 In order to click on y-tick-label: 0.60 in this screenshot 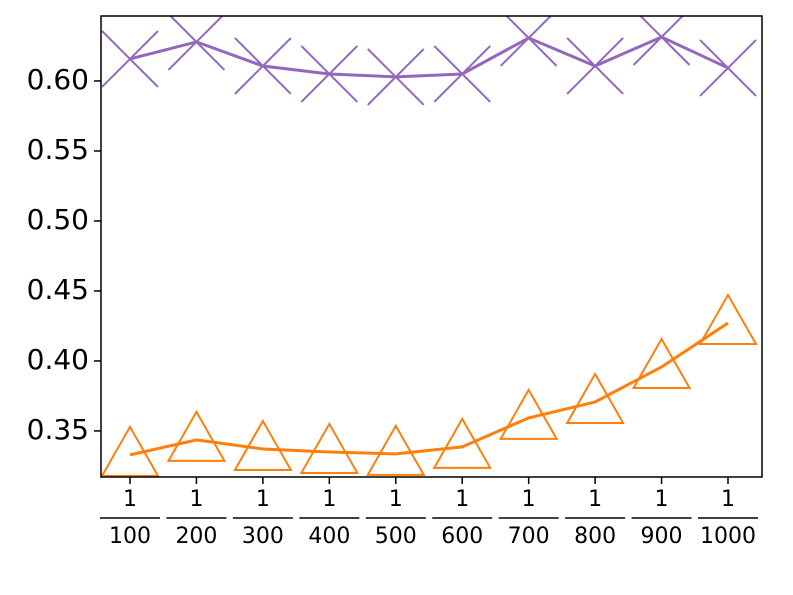, I will do `click(58, 79)`.